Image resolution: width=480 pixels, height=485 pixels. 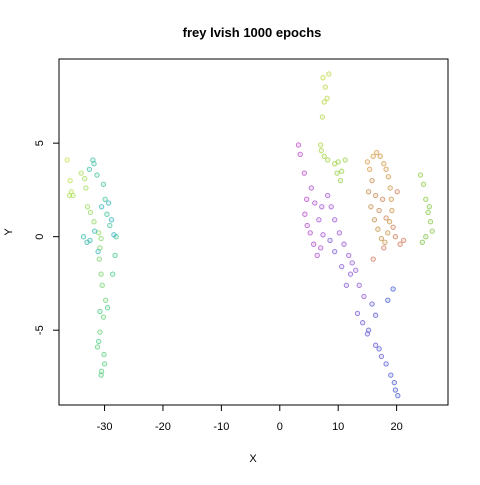 I want to click on x-tick-label: -20, so click(x=163, y=427).